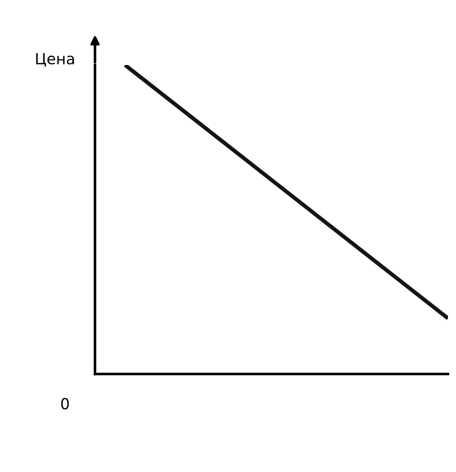 This screenshot has width=456, height=472. What do you see at coordinates (65, 404) in the screenshot?
I see `text: 0` at bounding box center [65, 404].